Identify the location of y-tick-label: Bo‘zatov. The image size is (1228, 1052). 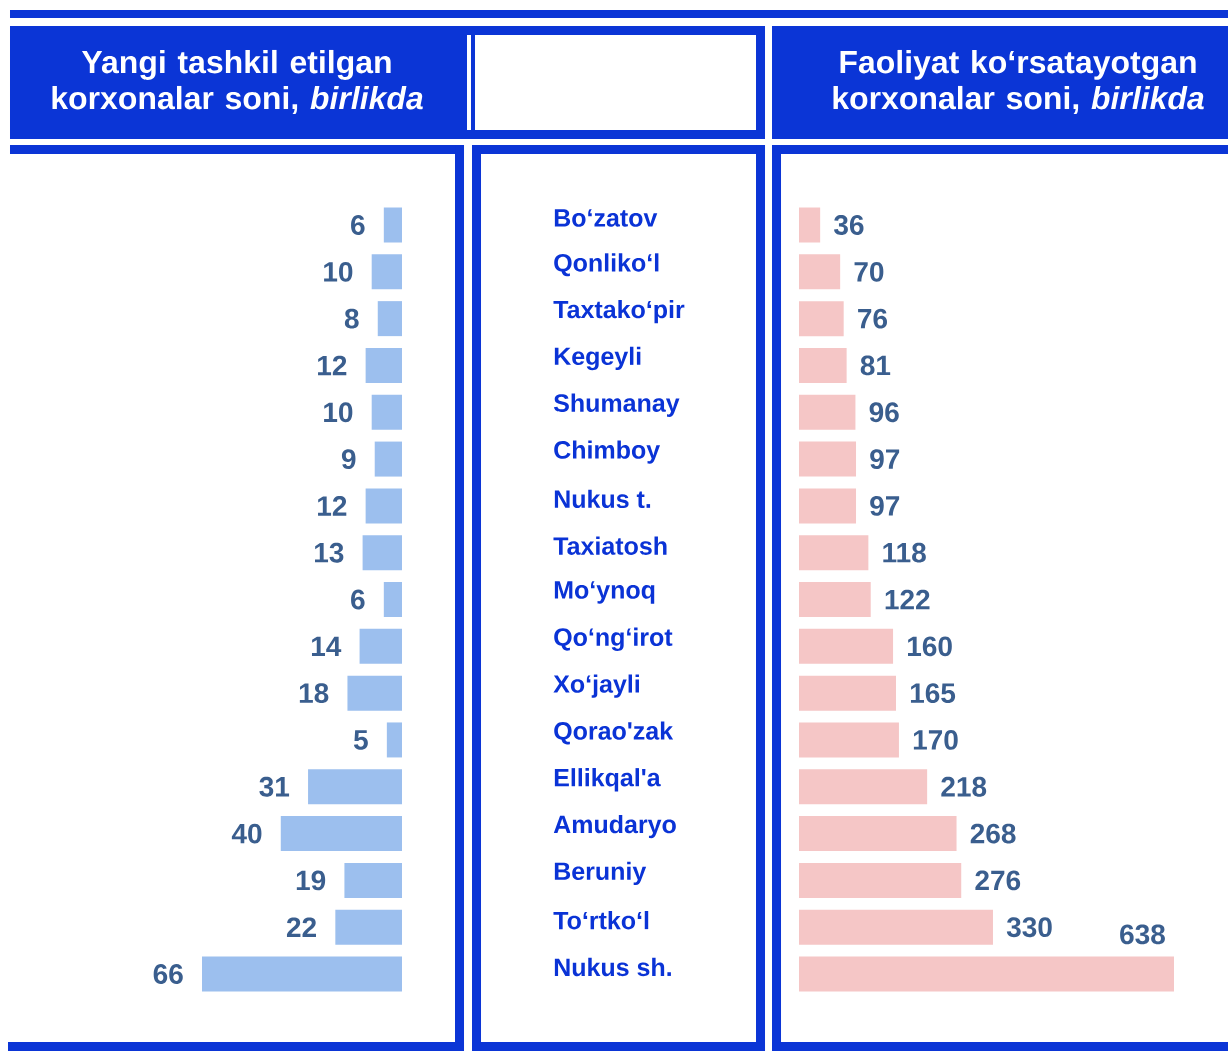
(606, 218).